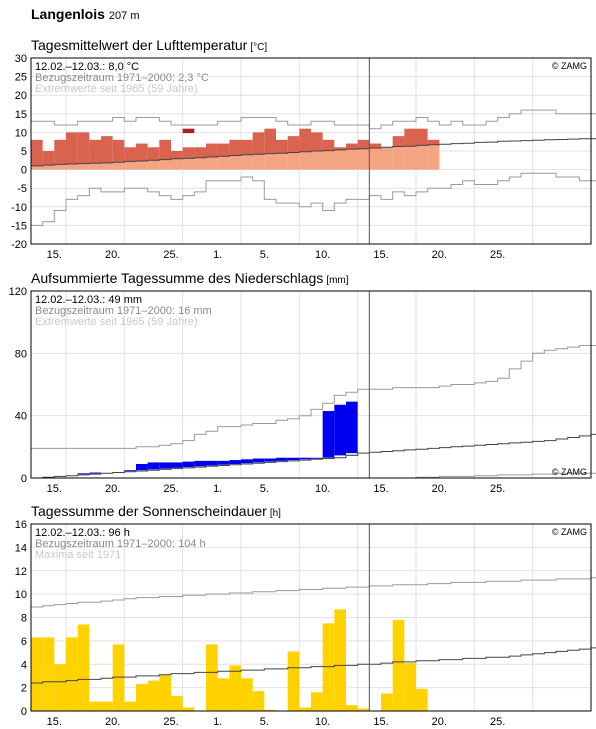 The width and height of the screenshot is (596, 729). Describe the element at coordinates (264, 722) in the screenshot. I see `x-tick-label: 5.` at that location.